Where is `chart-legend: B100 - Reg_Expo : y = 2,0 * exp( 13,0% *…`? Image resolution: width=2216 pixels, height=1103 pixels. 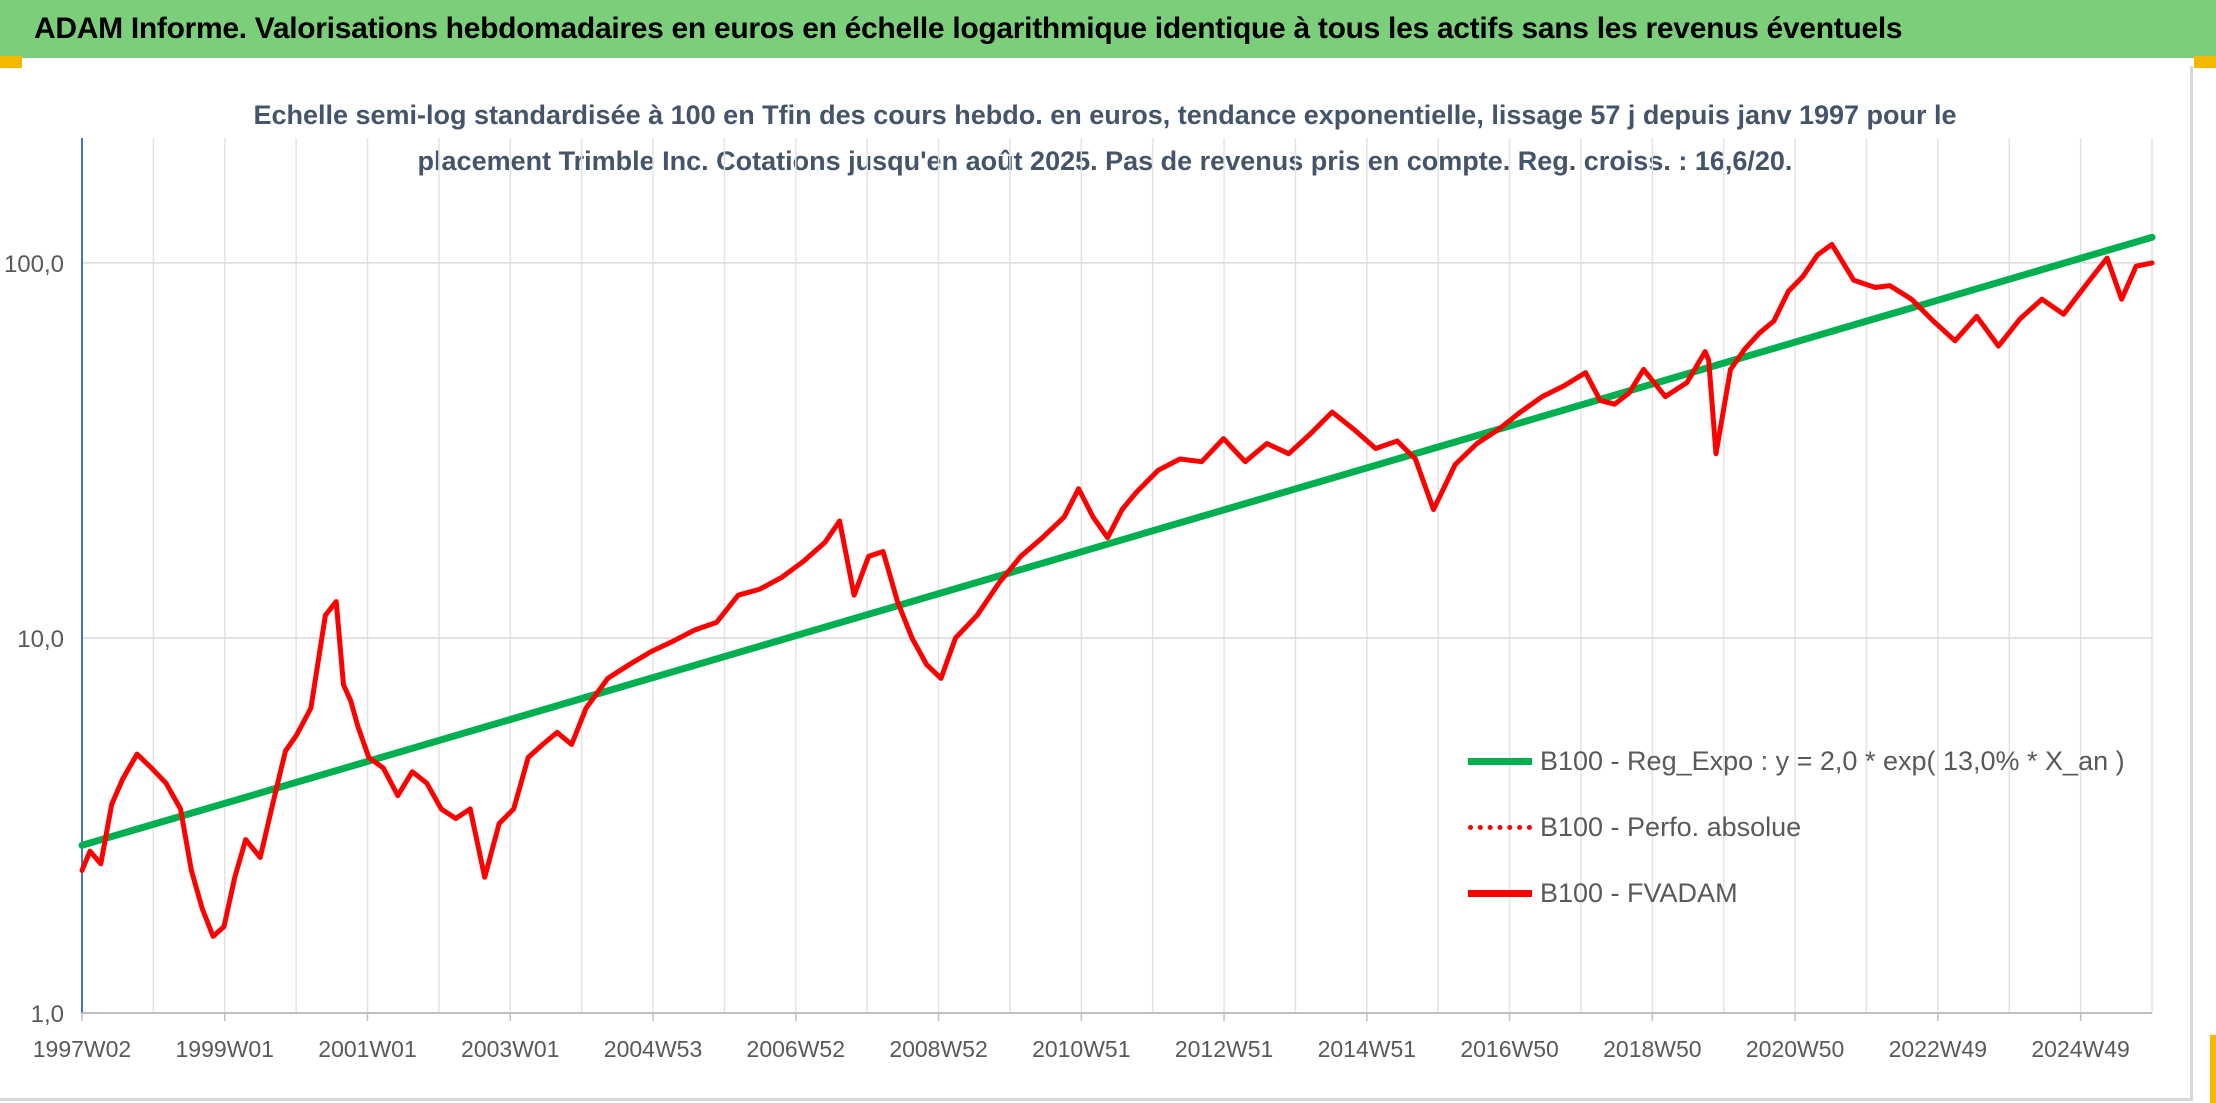 chart-legend: B100 - Reg_Expo : y = 2,0 * exp( 13,0% *… is located at coordinates (1796, 827).